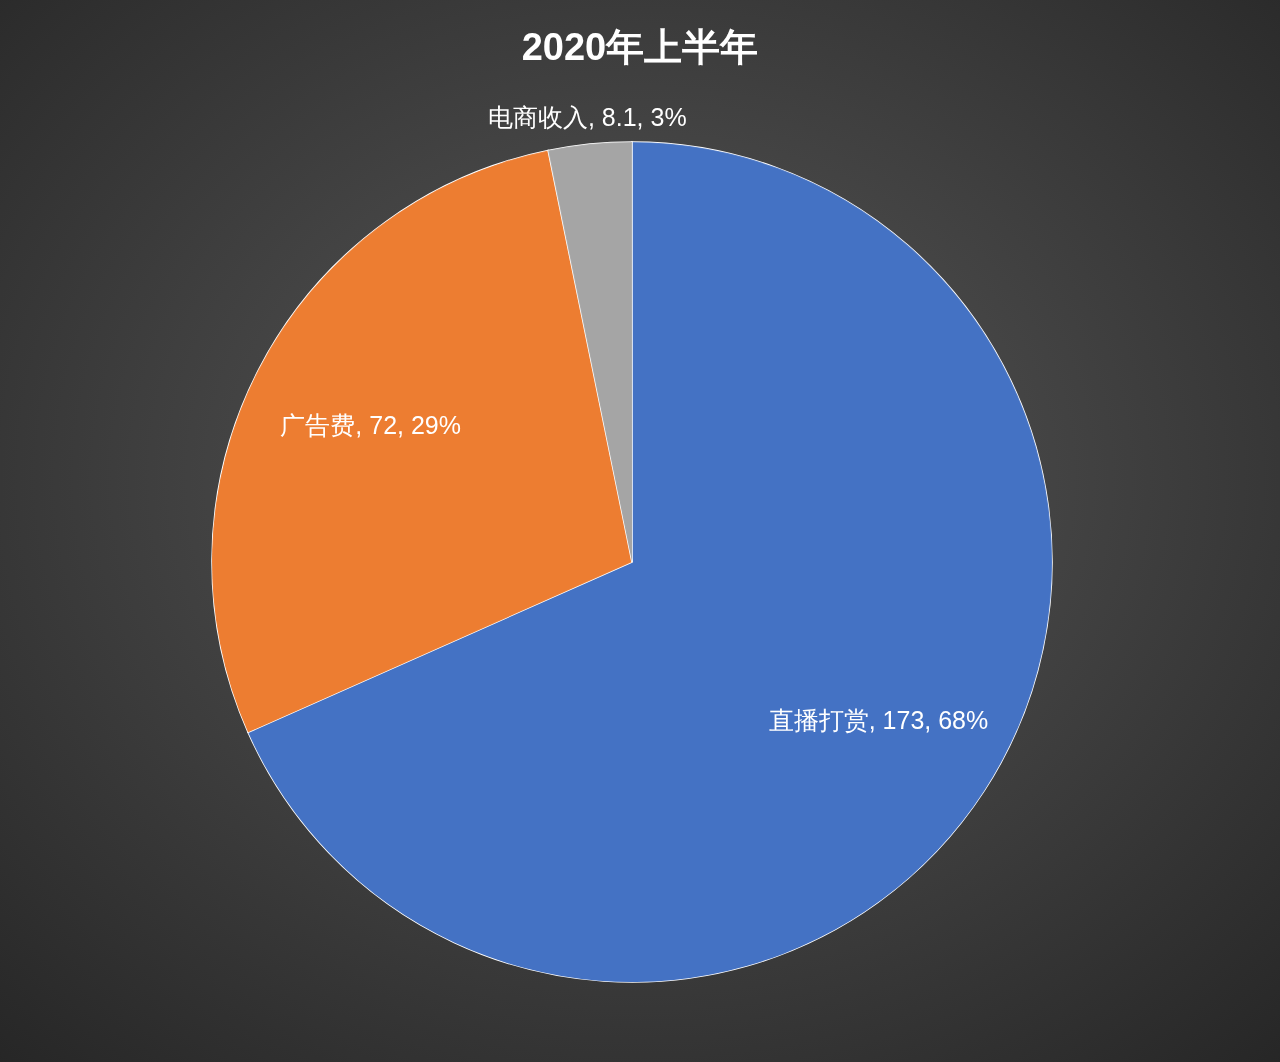 This screenshot has height=1062, width=1280. What do you see at coordinates (640, 47) in the screenshot?
I see `chart-title: 2020年上半年` at bounding box center [640, 47].